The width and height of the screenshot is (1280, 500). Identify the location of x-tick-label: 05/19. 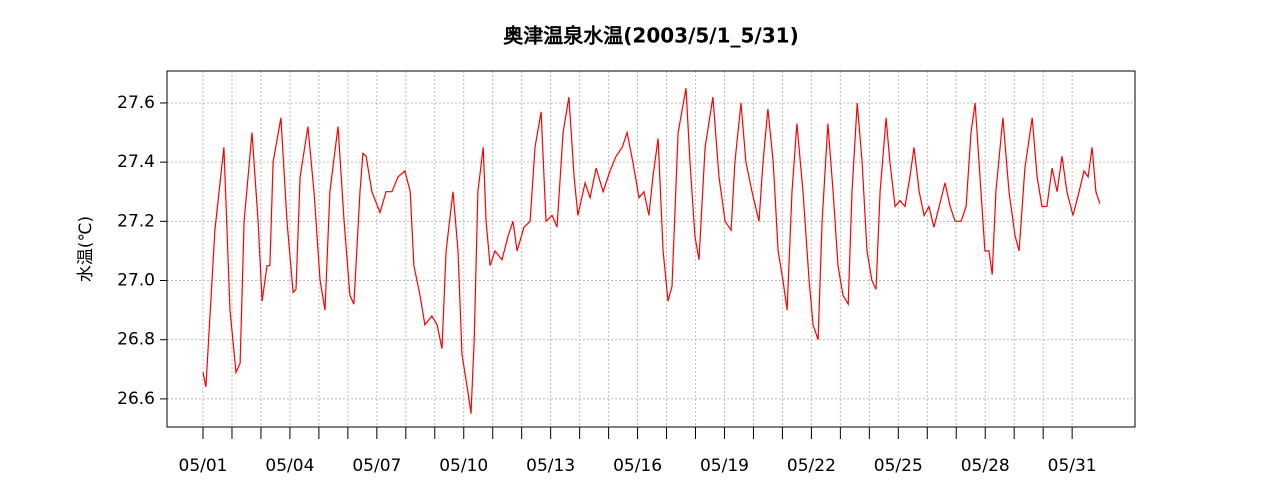
(724, 466).